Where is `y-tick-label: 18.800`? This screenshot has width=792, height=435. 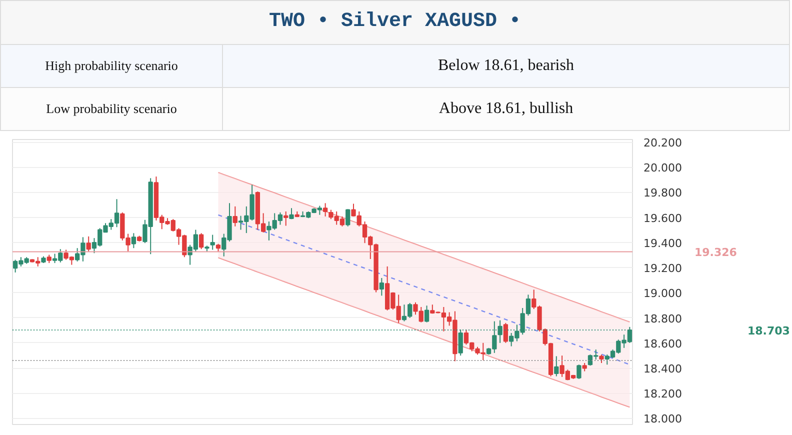 y-tick-label: 18.800 is located at coordinates (663, 319).